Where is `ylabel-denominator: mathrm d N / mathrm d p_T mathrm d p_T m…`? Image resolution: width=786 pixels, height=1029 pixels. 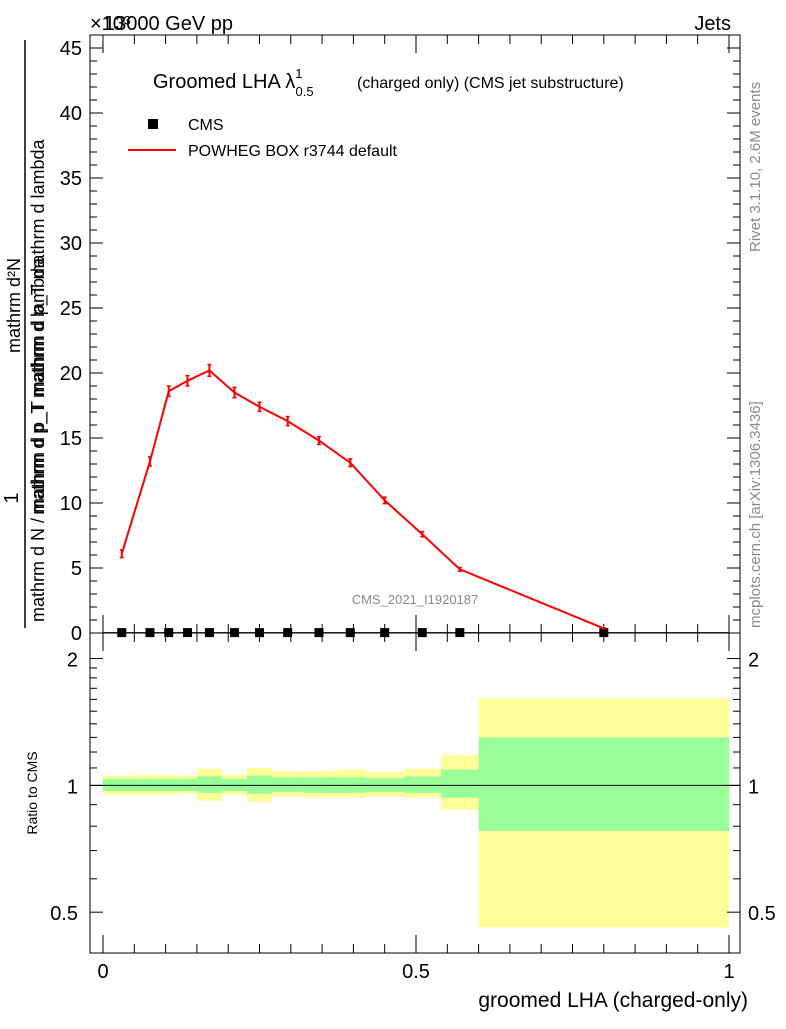
ylabel-denominator: mathrm d N / mathrm d p_T mathrm d p_T m… is located at coordinates (38, 380).